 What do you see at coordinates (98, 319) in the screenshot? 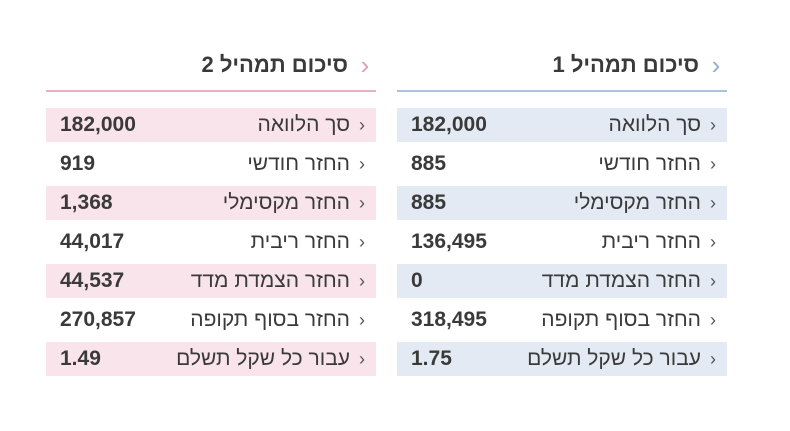
I see `row-value: 270,857` at bounding box center [98, 319].